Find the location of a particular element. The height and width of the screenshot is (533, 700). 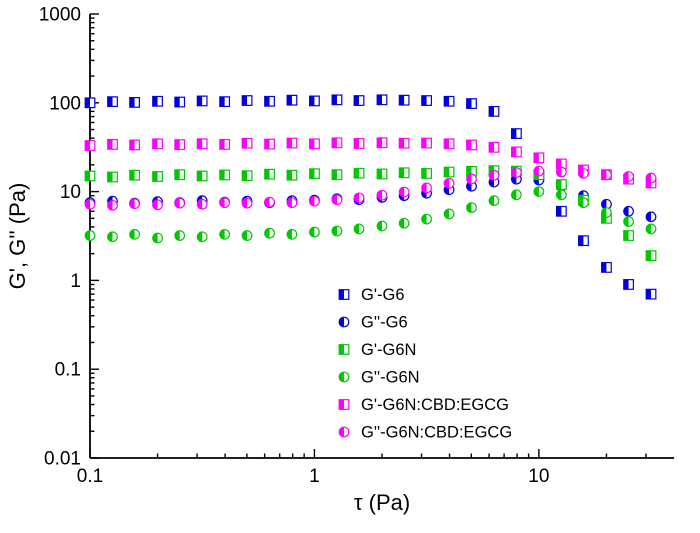

legend-label: G''-G6 is located at coordinates (384, 323).